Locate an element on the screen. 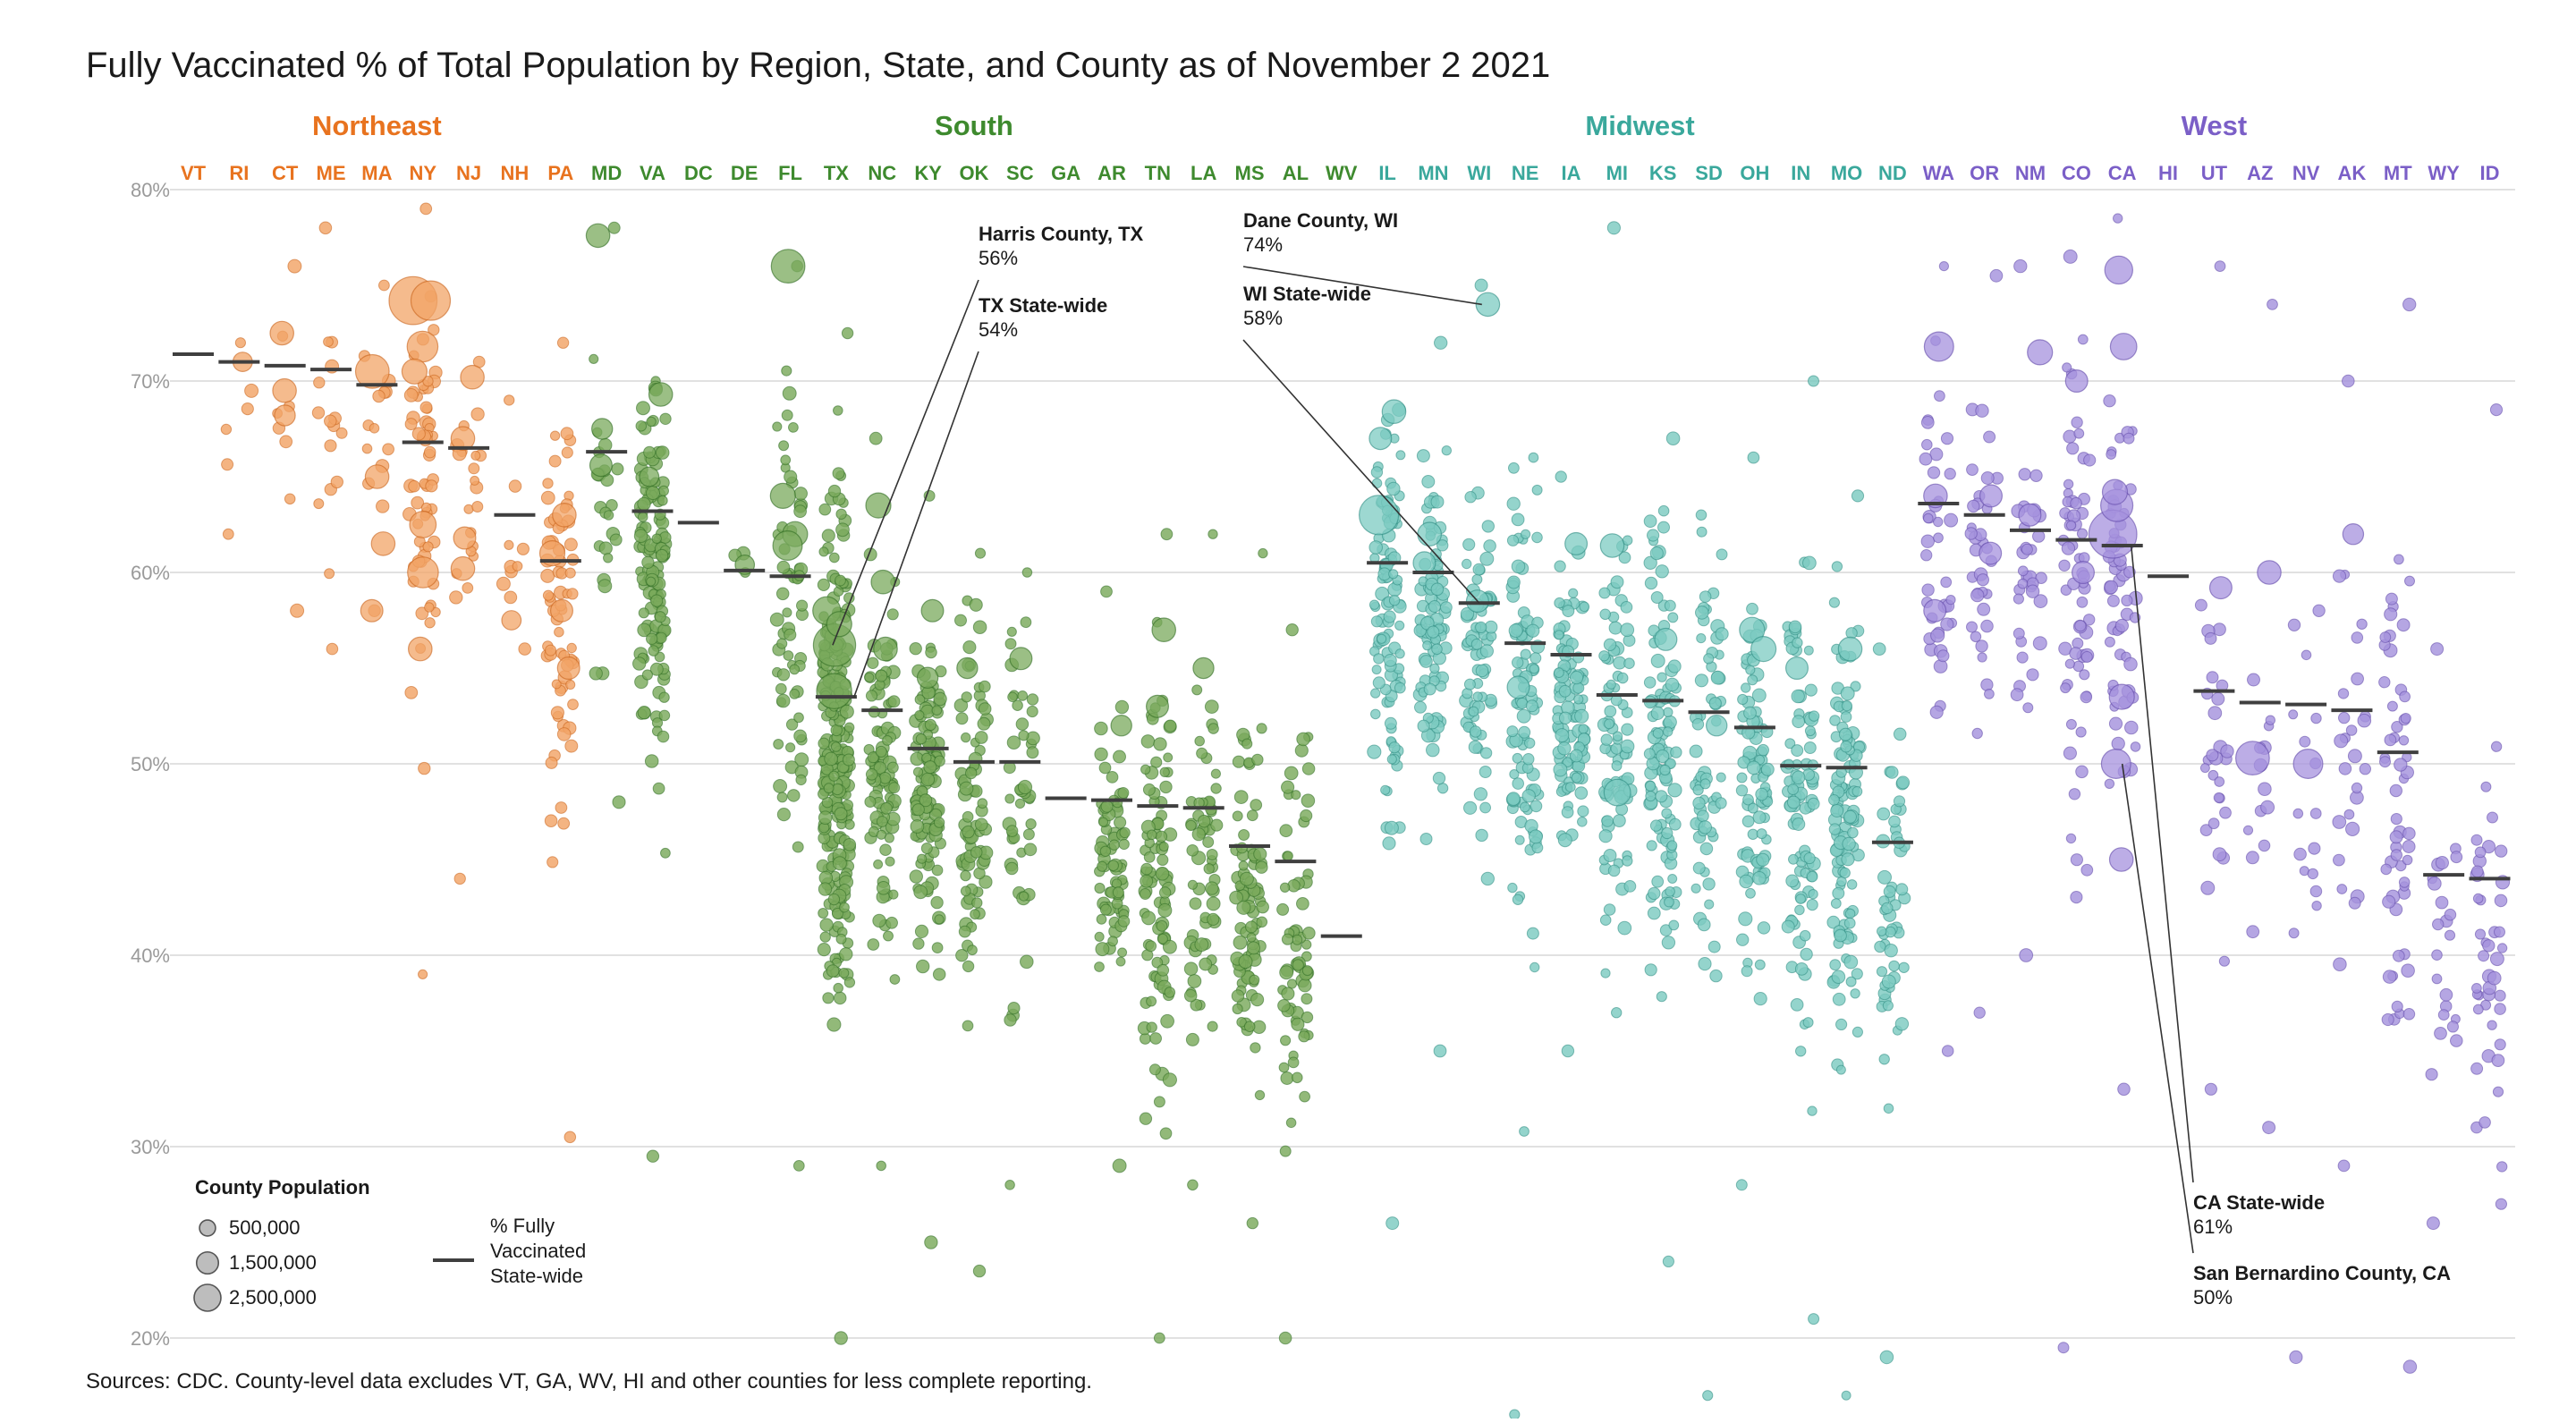 The width and height of the screenshot is (2576, 1423). state-code-label: MI is located at coordinates (1617, 173).